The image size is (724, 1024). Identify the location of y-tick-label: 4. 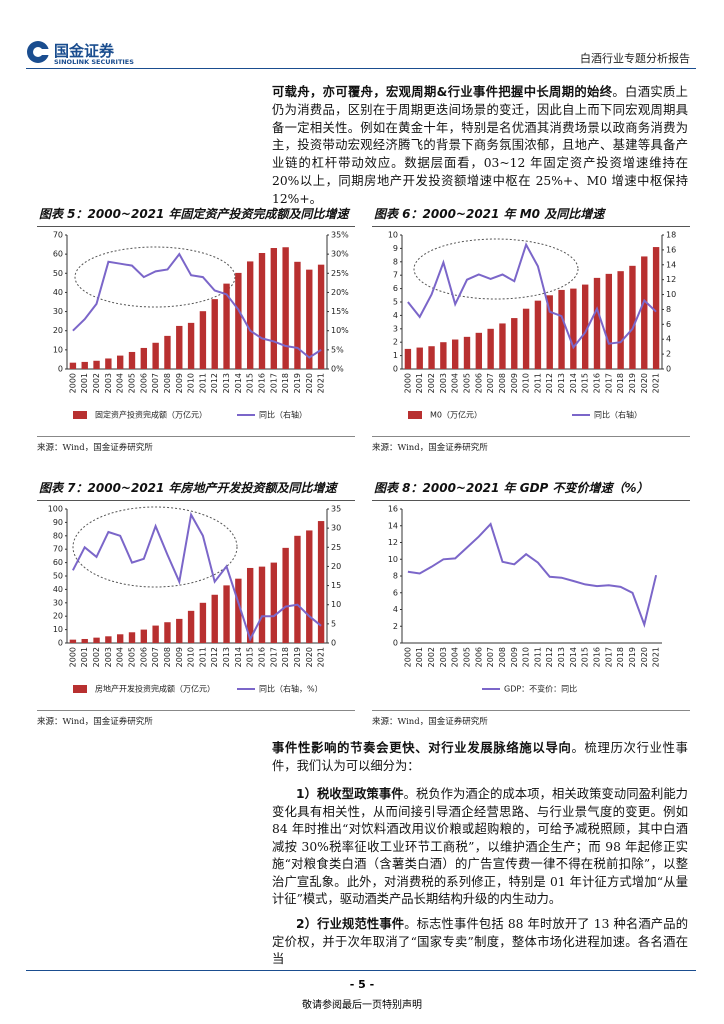
(395, 609).